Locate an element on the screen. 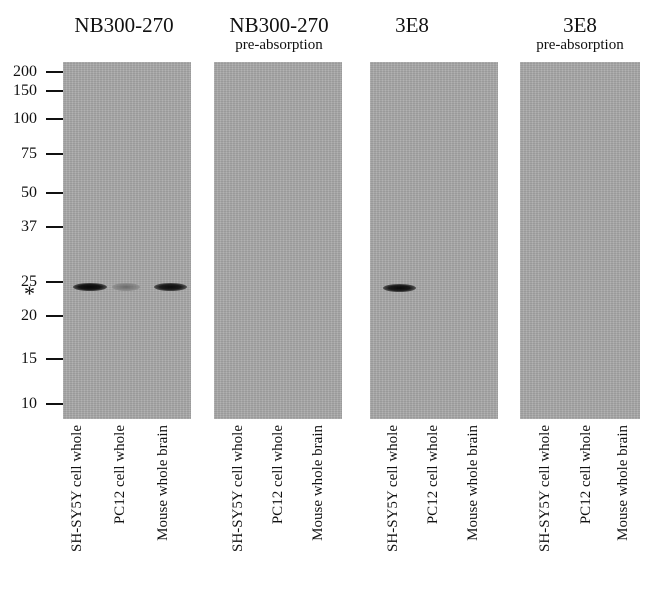 This screenshot has width=645, height=605. mw-label-150: 150 is located at coordinates (25, 90).